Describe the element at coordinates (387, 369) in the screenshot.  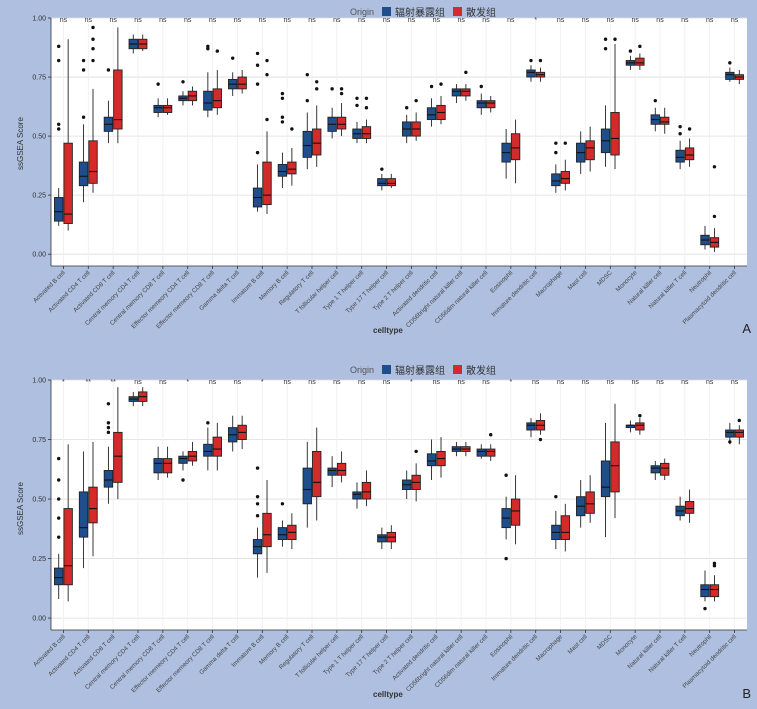
I see `legend-swatch-group1-b` at that location.